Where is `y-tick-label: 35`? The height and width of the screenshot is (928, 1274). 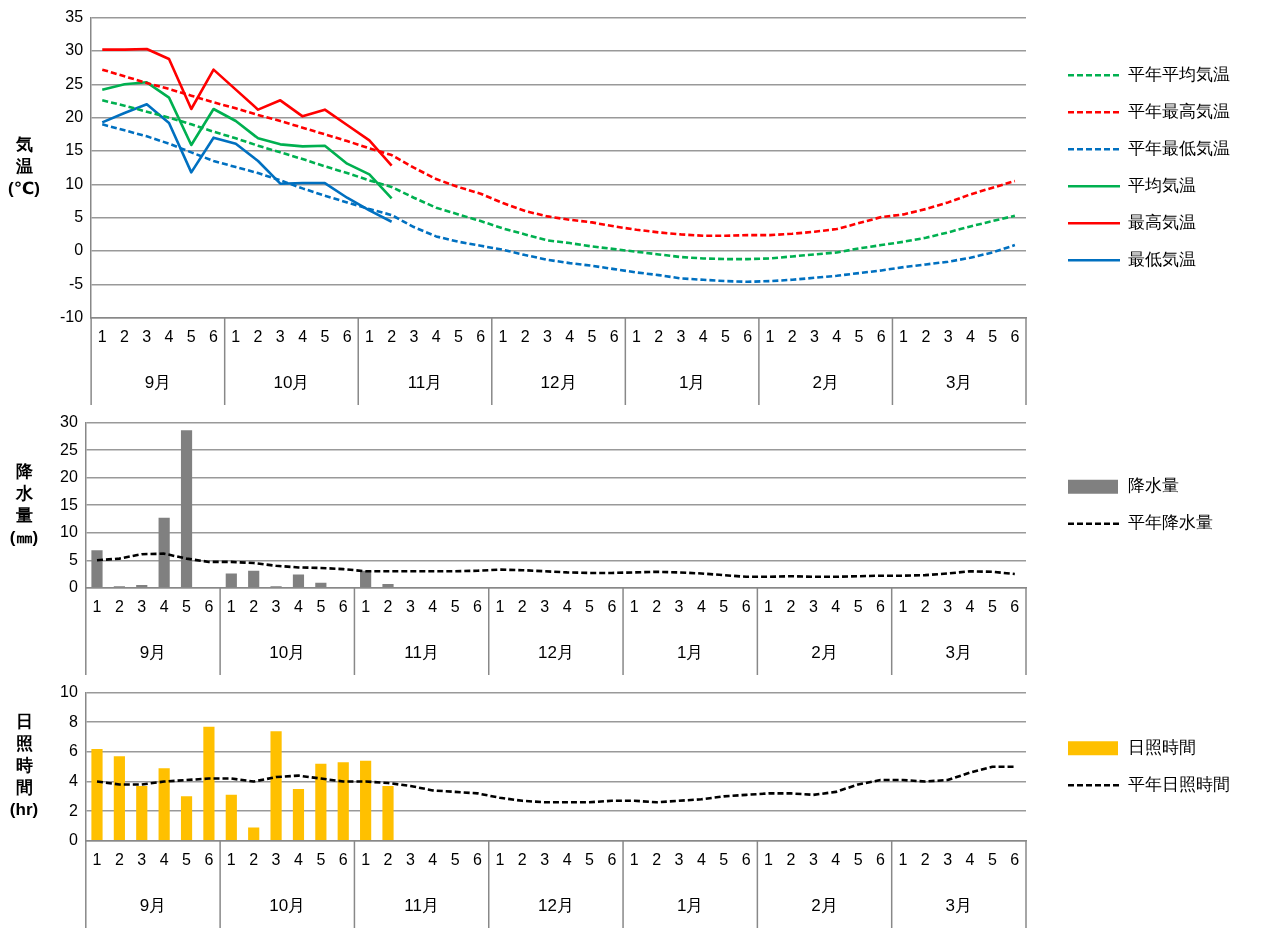 y-tick-label: 35 is located at coordinates (74, 17).